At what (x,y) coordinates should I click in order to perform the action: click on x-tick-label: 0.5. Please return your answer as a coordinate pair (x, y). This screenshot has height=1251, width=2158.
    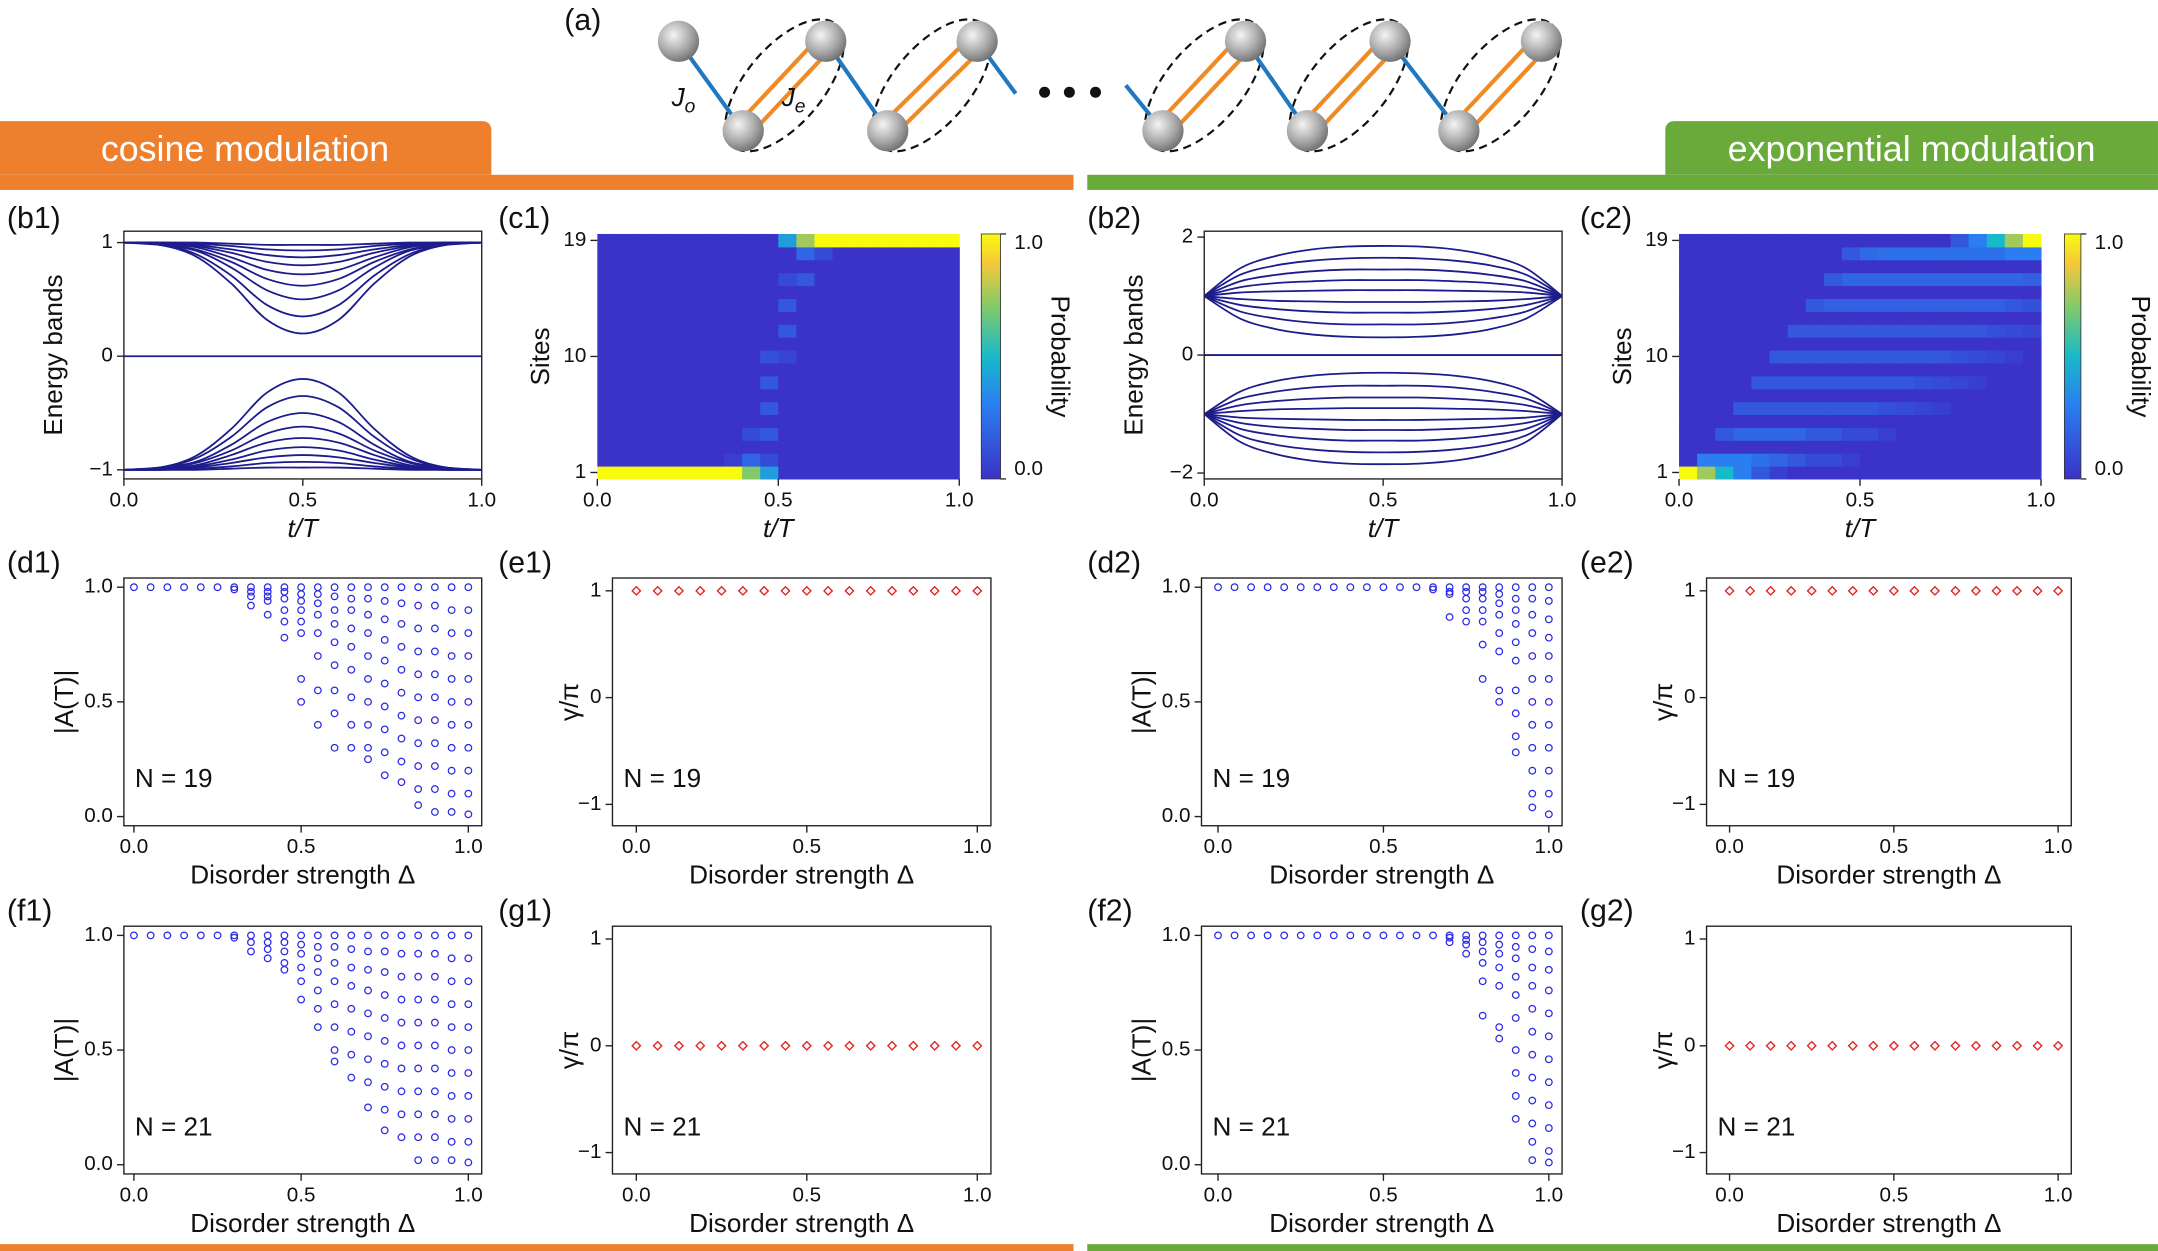
    Looking at the image, I should click on (1383, 499).